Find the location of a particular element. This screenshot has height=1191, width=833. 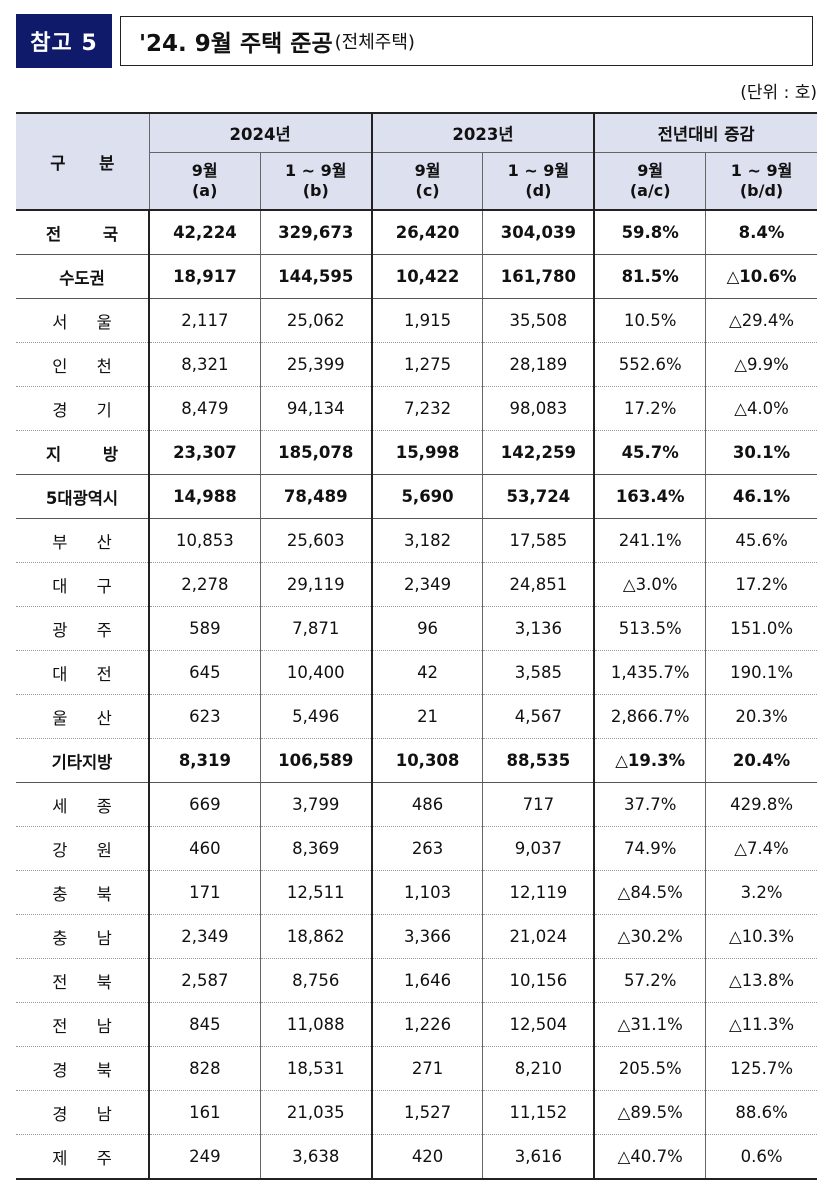

subheader-code: (b/d) is located at coordinates (761, 190).